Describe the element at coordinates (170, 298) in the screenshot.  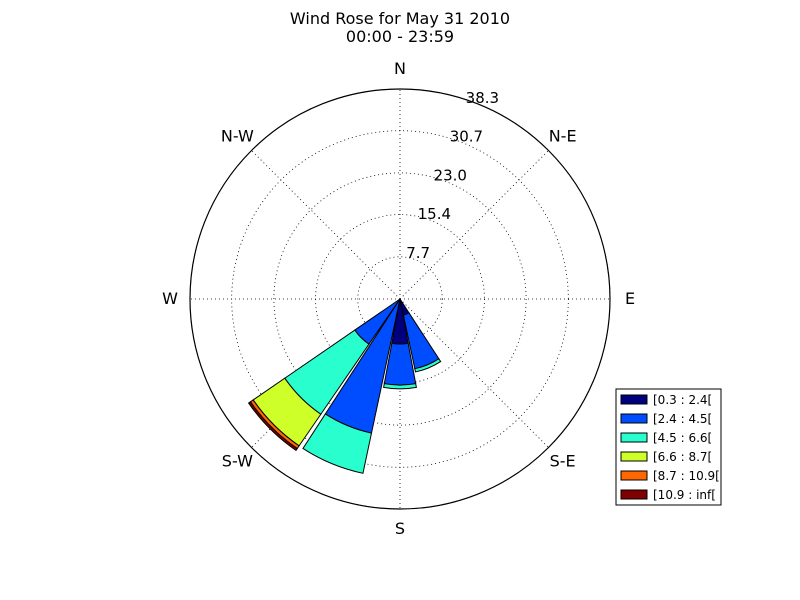
I see `direction-label-w: W` at that location.